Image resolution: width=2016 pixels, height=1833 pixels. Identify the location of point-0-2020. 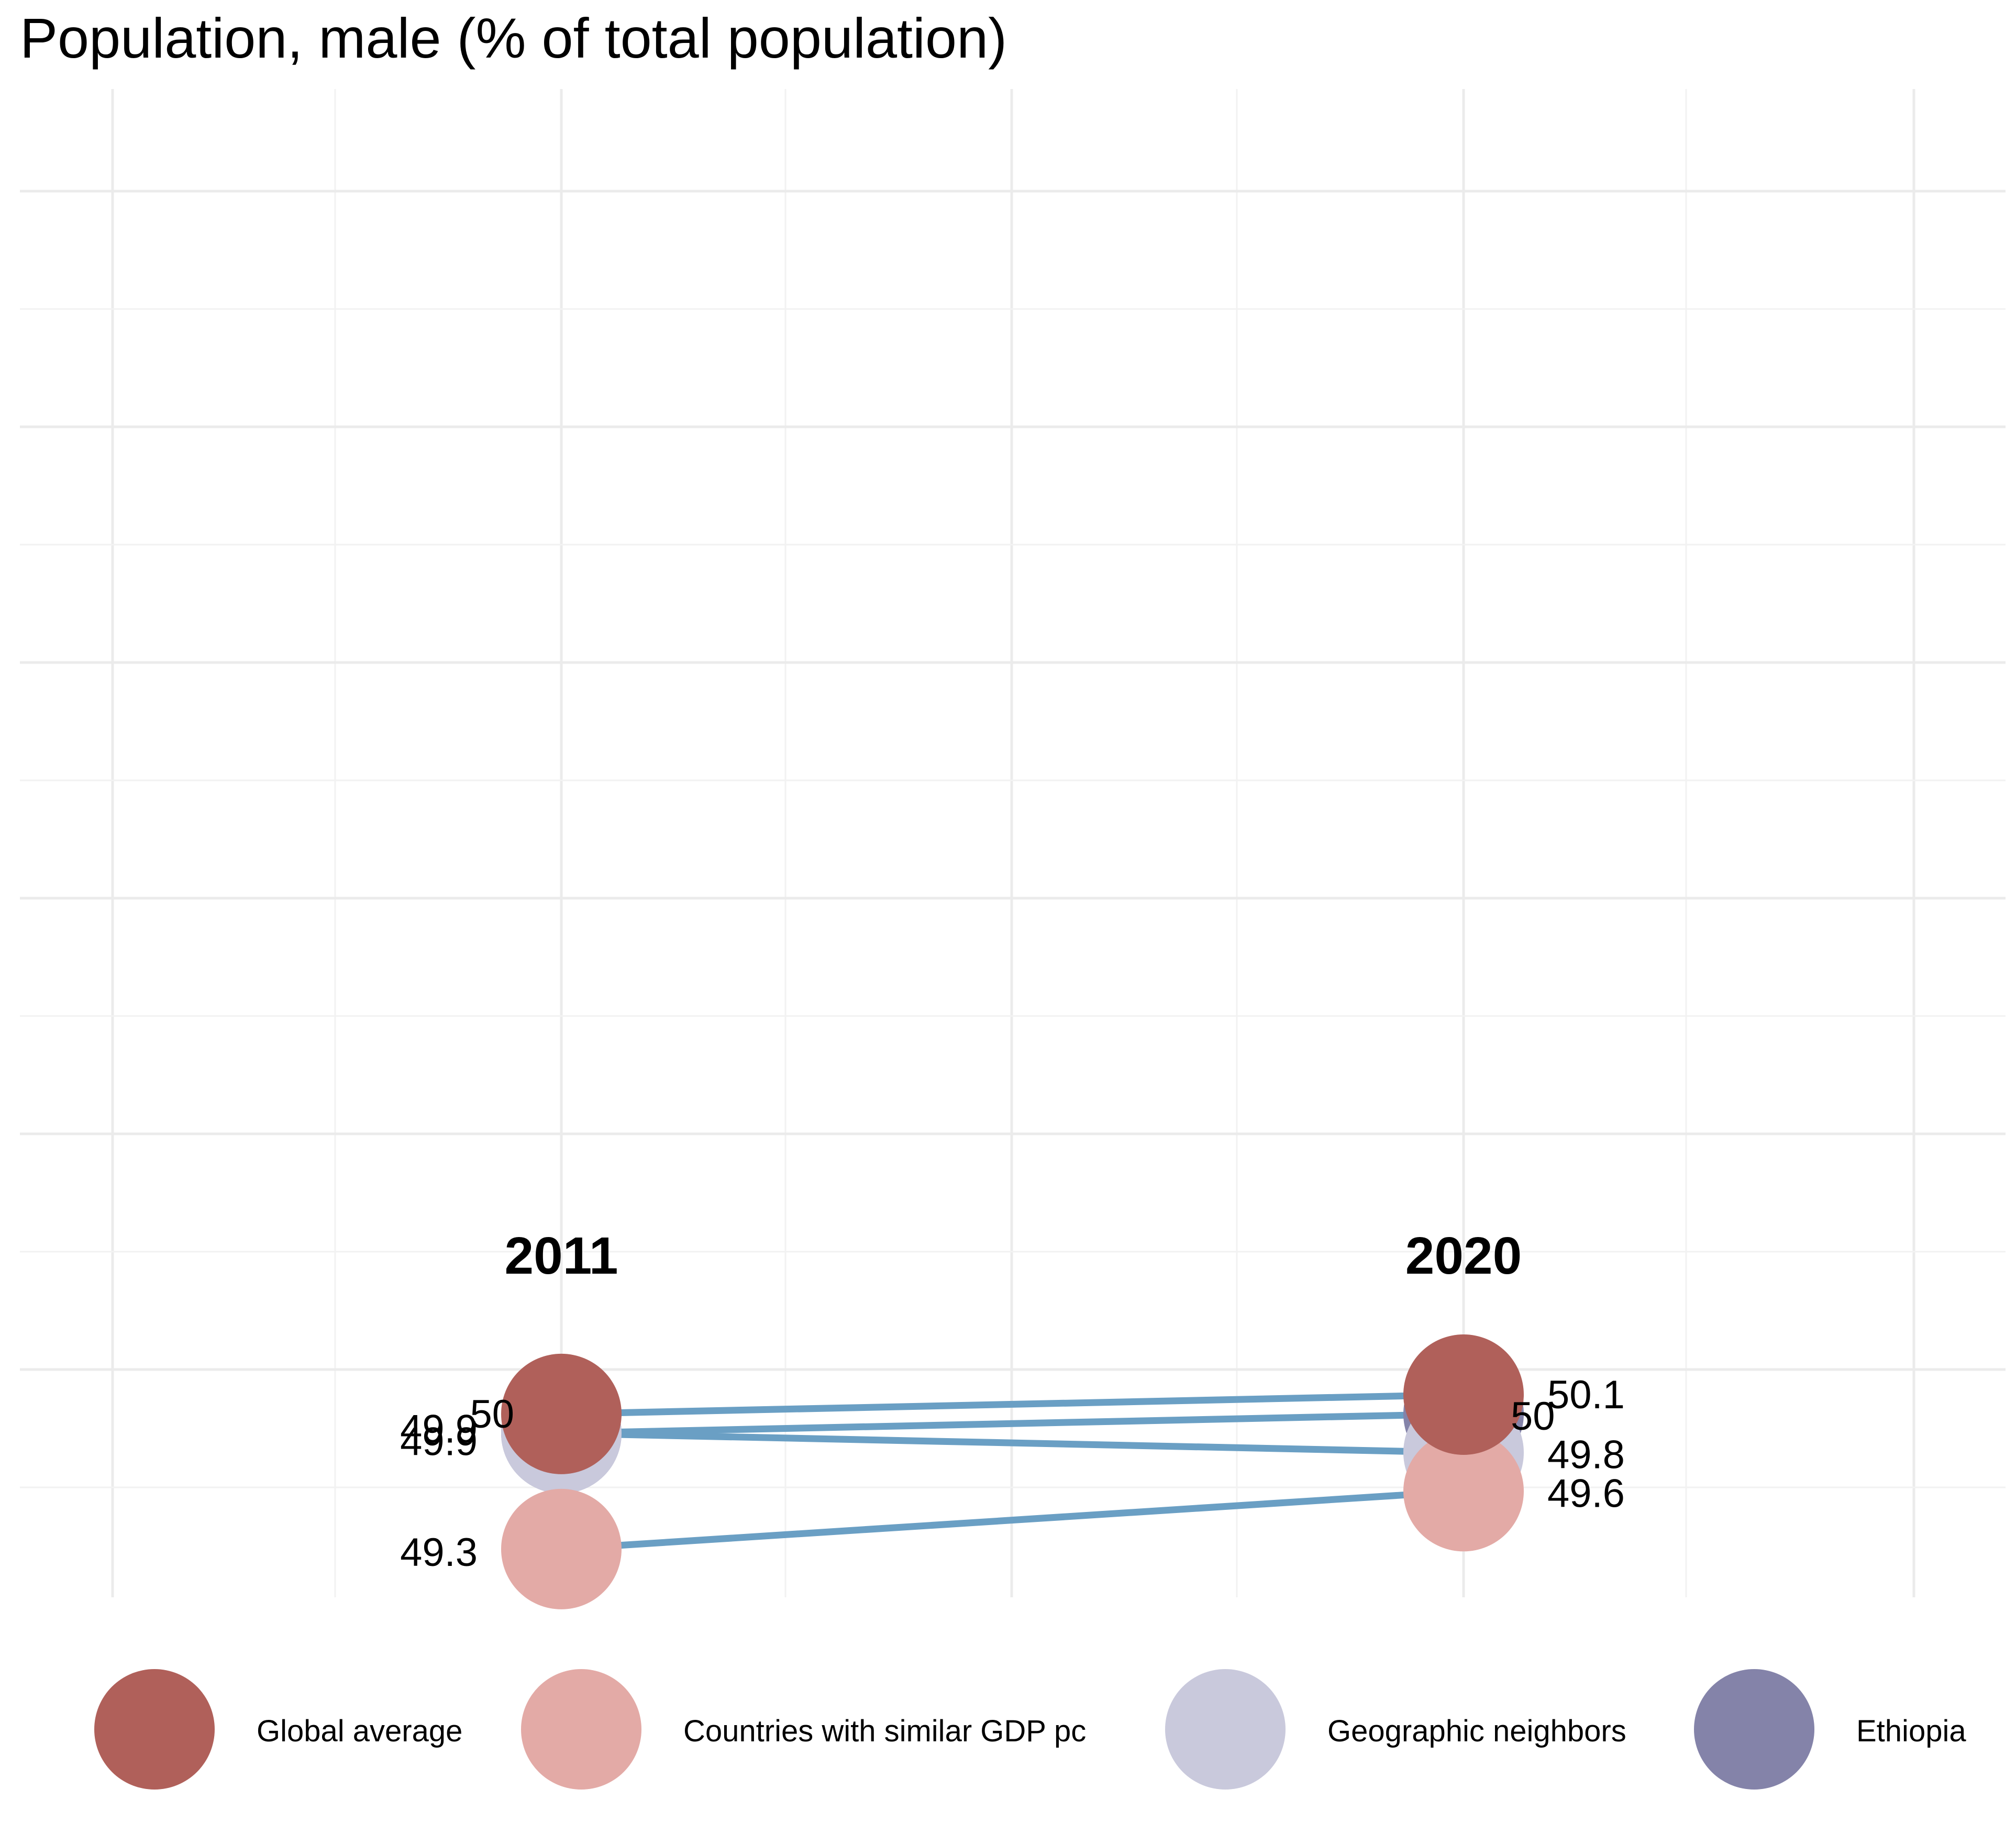
(1463, 1394).